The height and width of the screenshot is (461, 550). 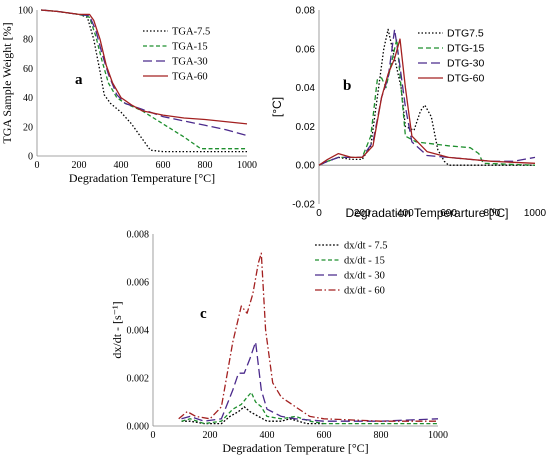 What do you see at coordinates (306, 11) in the screenshot?
I see `y-tick-label: 0.08` at bounding box center [306, 11].